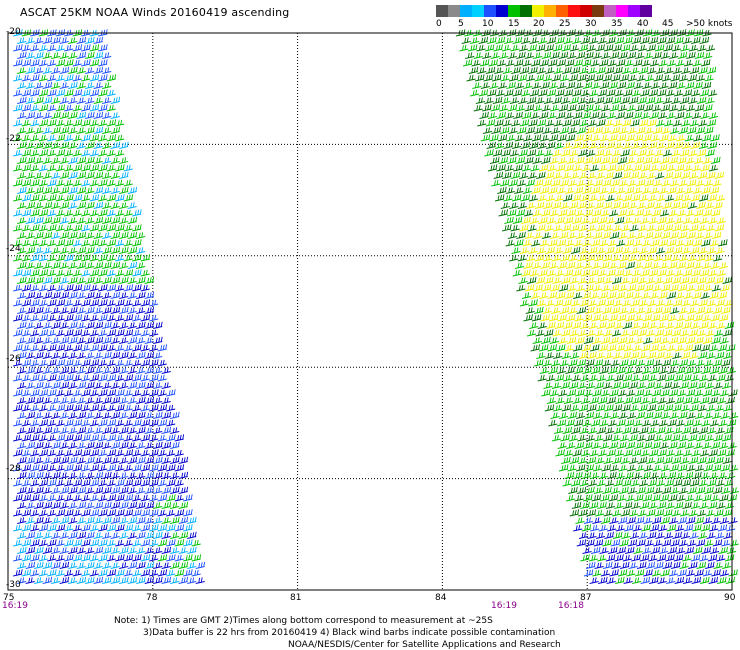  What do you see at coordinates (643, 24) in the screenshot?
I see `legend-label: 40` at bounding box center [643, 24].